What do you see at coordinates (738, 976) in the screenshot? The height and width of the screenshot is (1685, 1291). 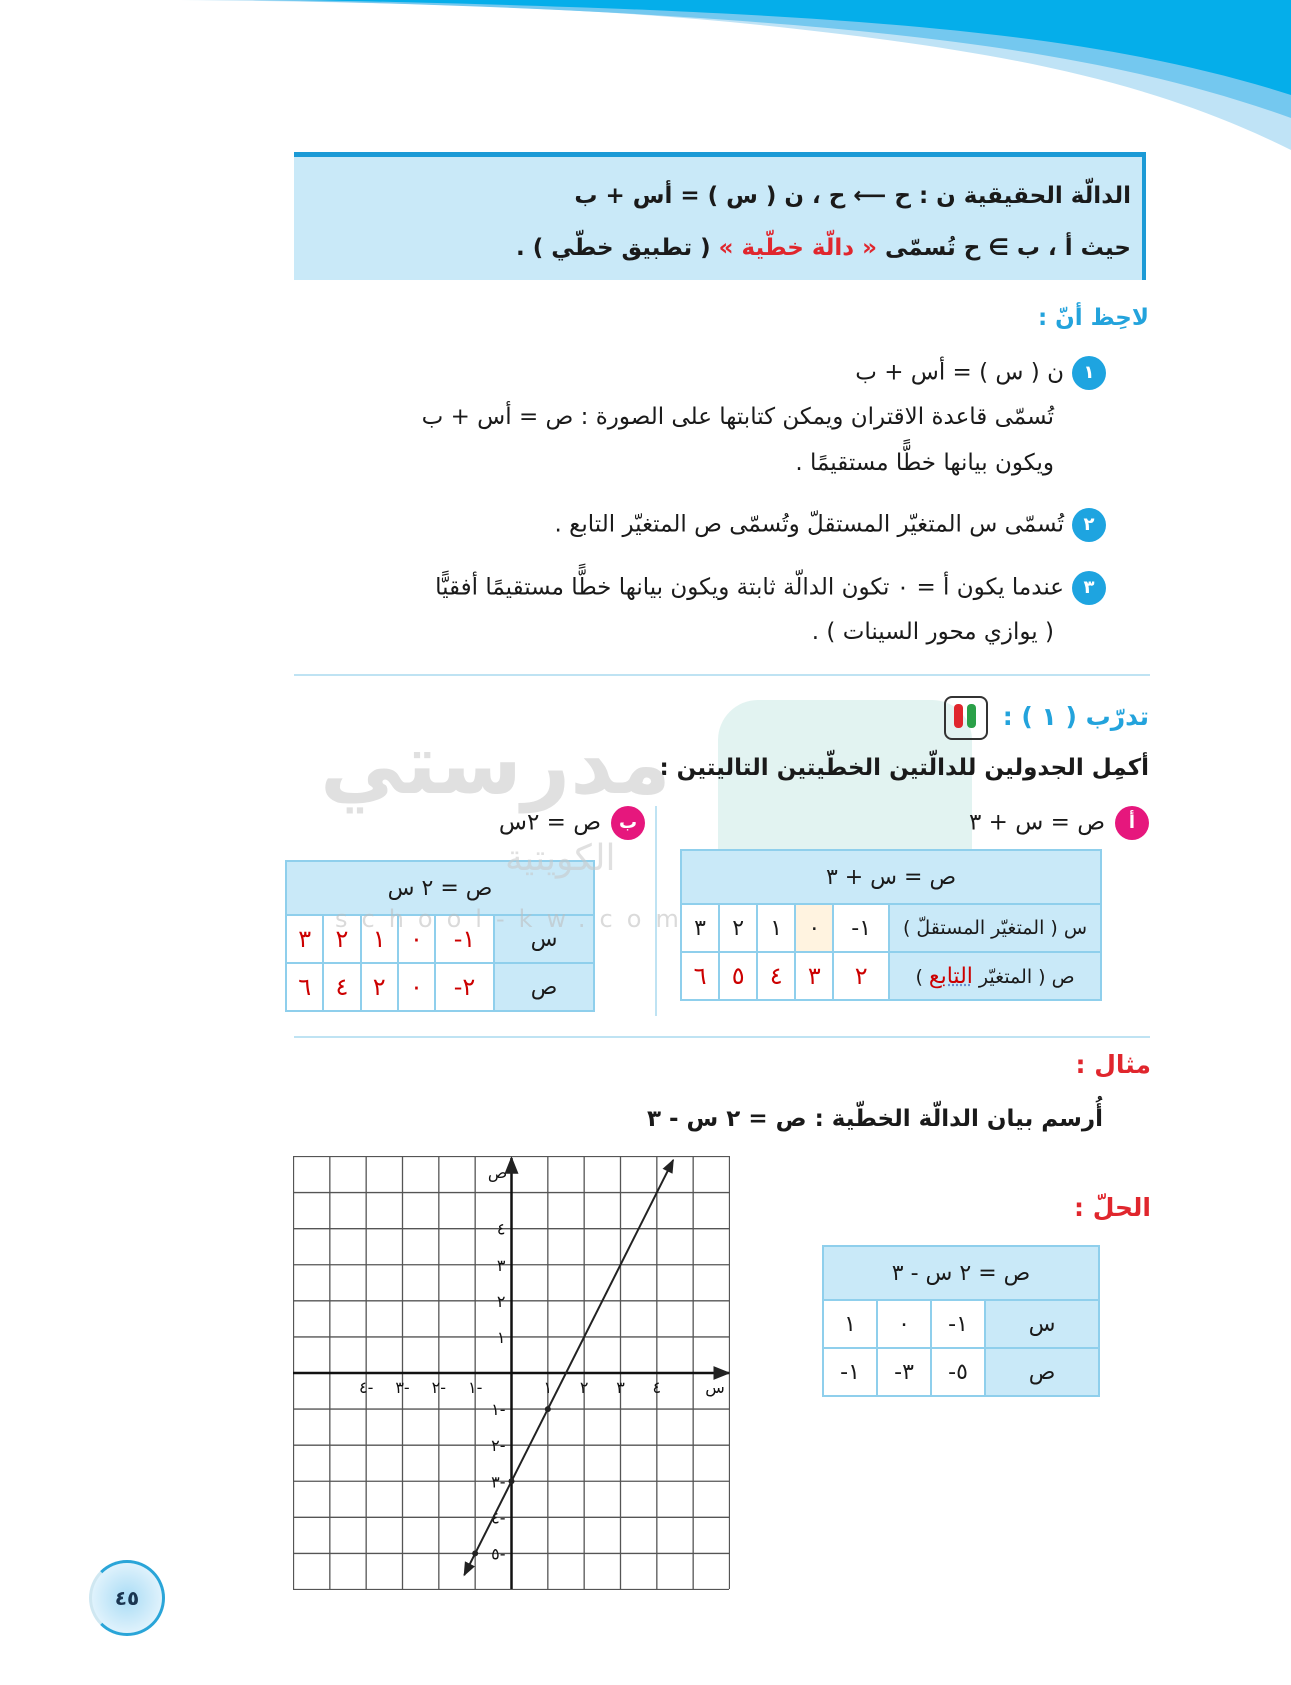 I see `table-a-y-answer: ٥` at bounding box center [738, 976].